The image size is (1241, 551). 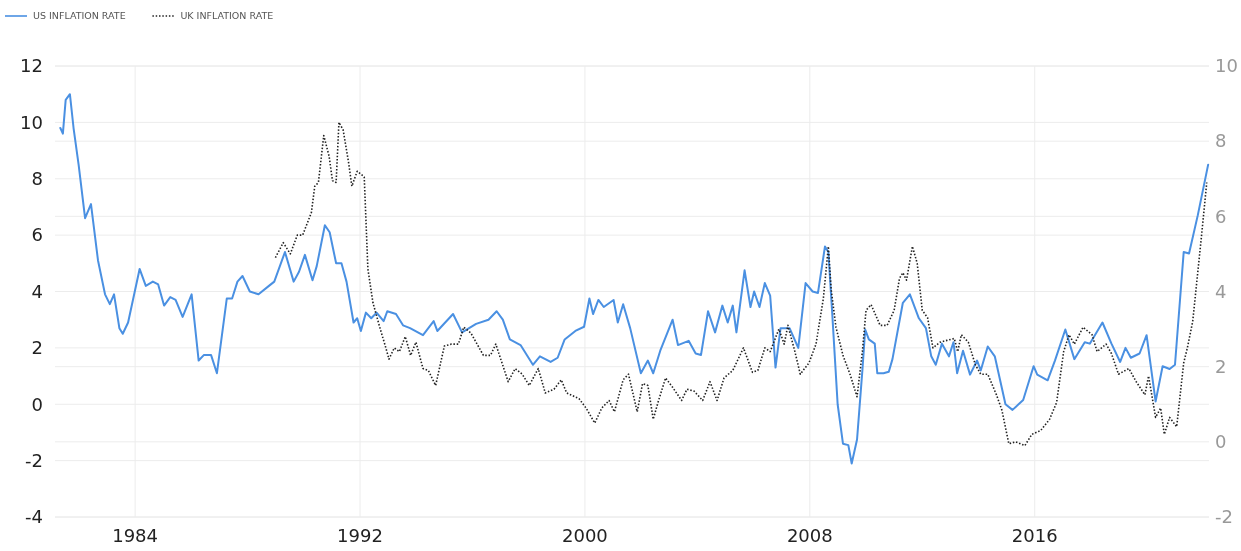 What do you see at coordinates (1224, 517) in the screenshot?
I see `y2-tick-label: -2` at bounding box center [1224, 517].